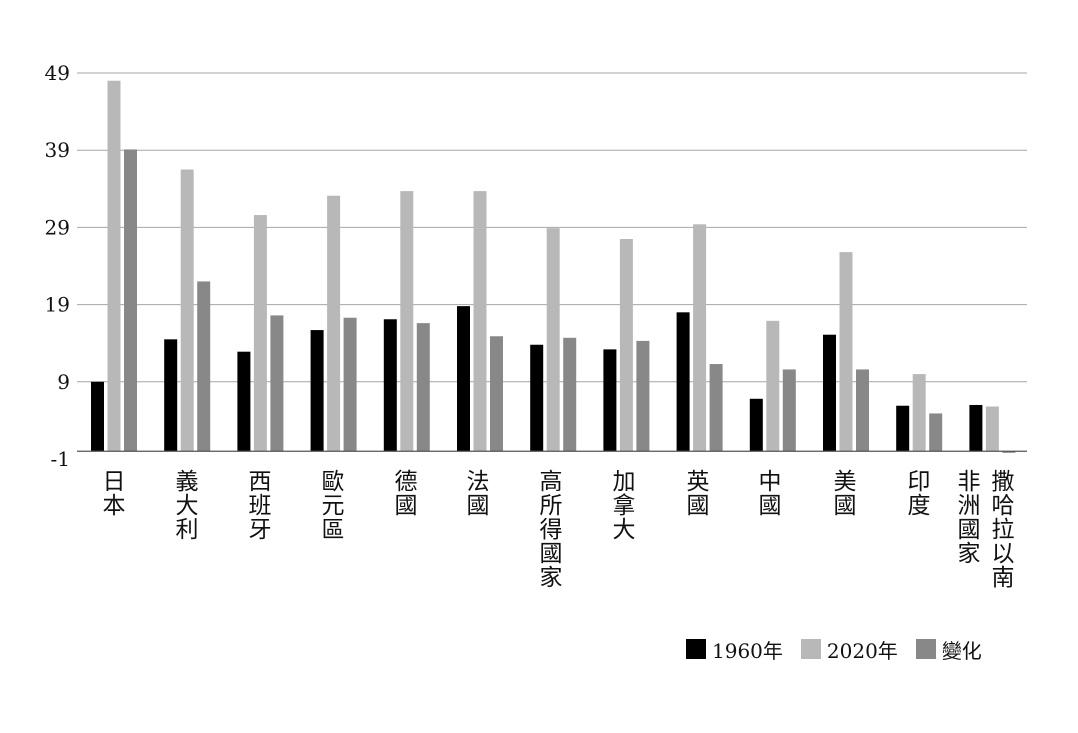 This screenshot has width=1078, height=733. Describe the element at coordinates (57, 305) in the screenshot. I see `y-tick-label: 19` at that location.